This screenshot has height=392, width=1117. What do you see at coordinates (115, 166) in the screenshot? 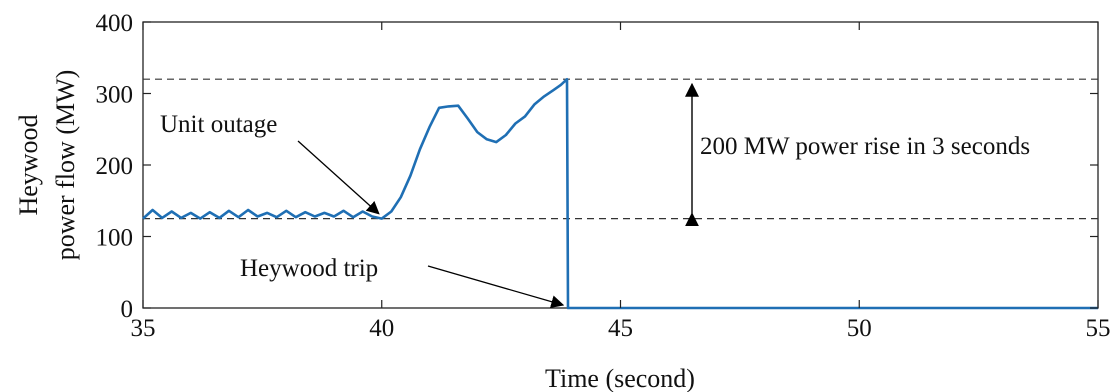
I see `y-tick-label: 200` at bounding box center [115, 166].